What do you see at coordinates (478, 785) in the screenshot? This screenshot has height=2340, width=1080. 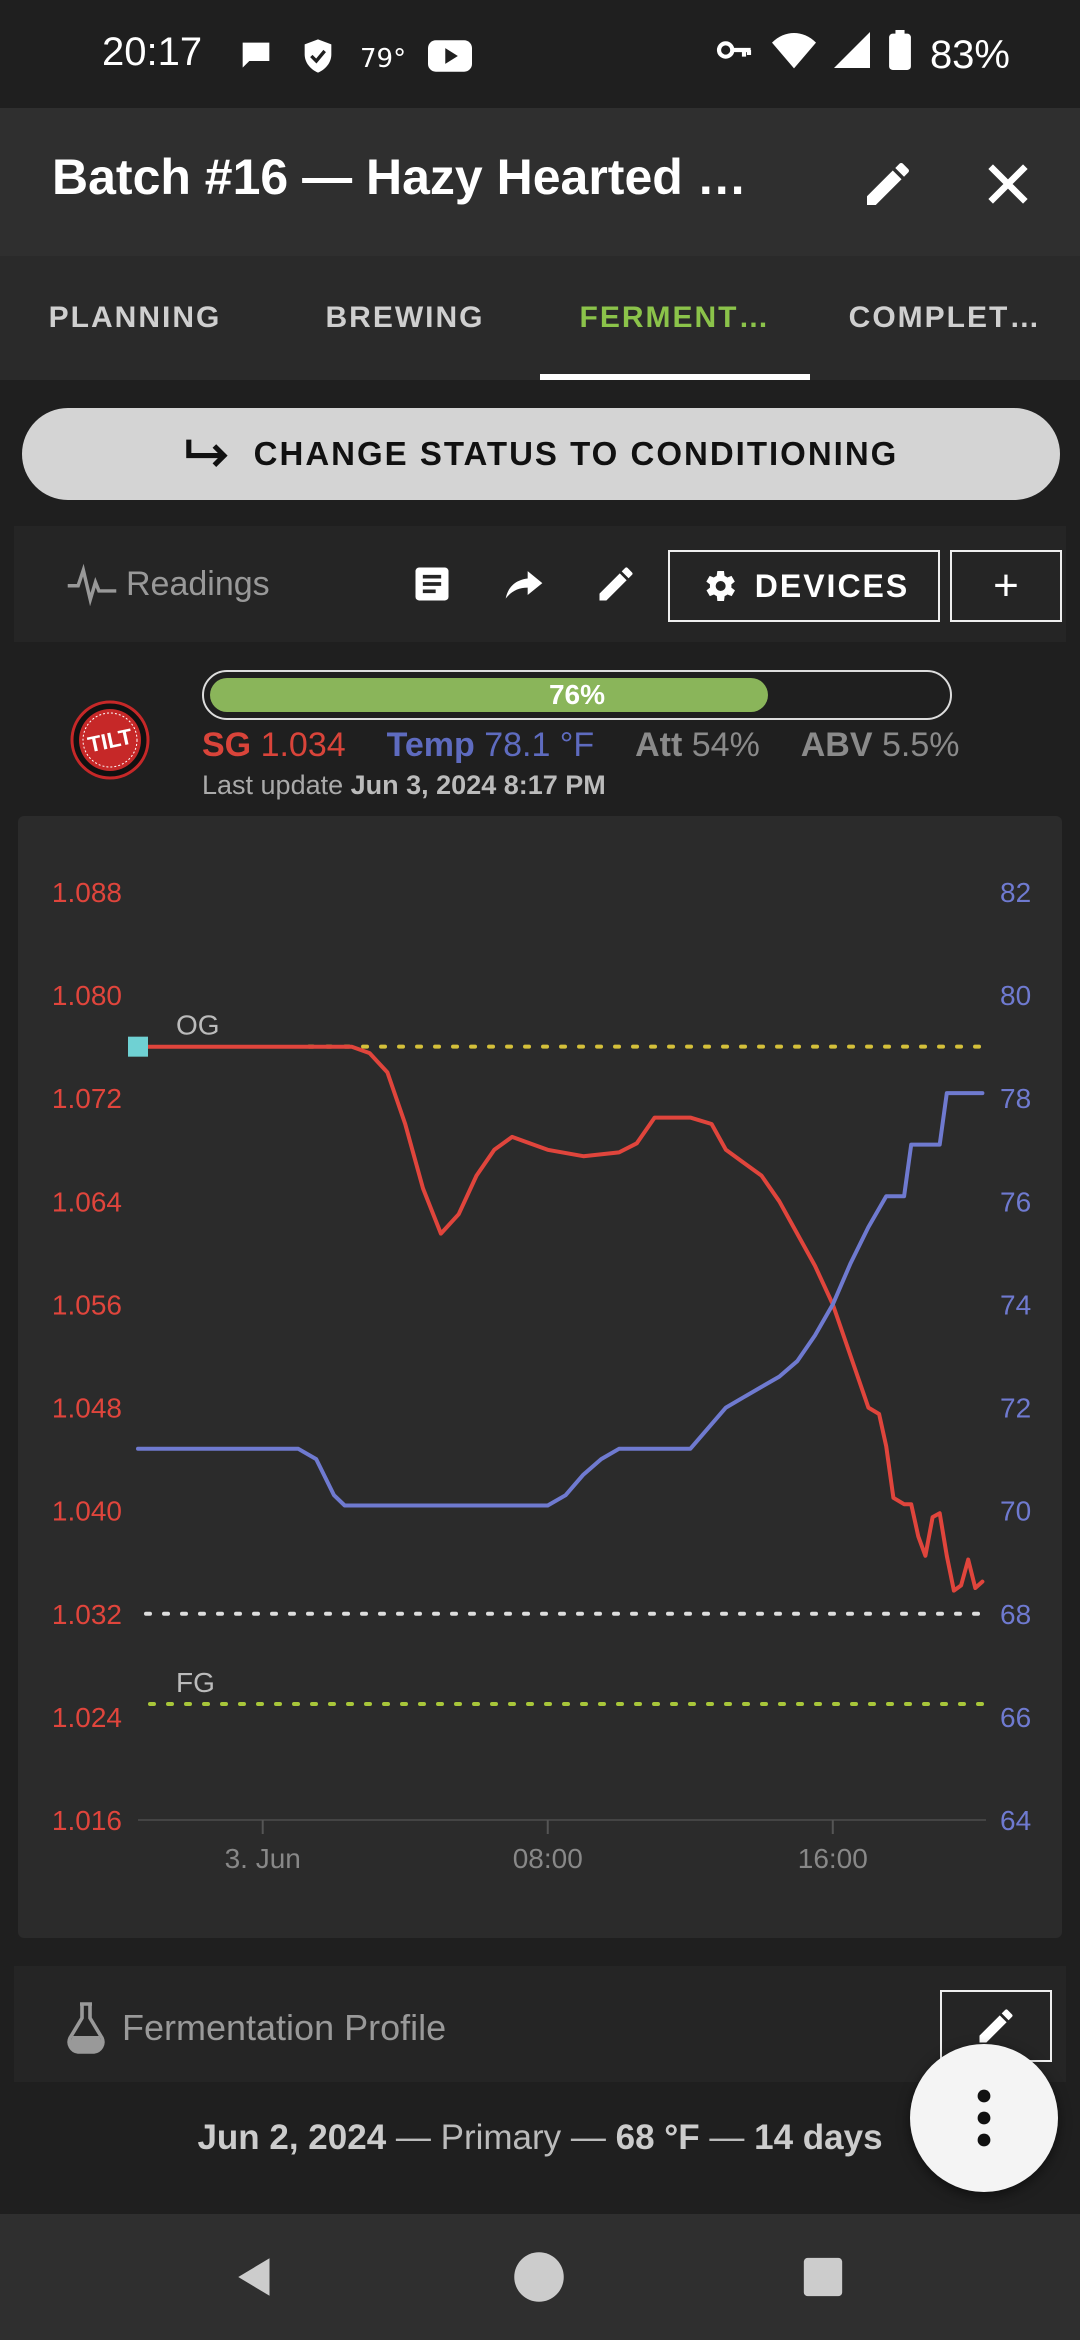 I see `last-update-value: Jun 3, 2024 8:17 PM` at bounding box center [478, 785].